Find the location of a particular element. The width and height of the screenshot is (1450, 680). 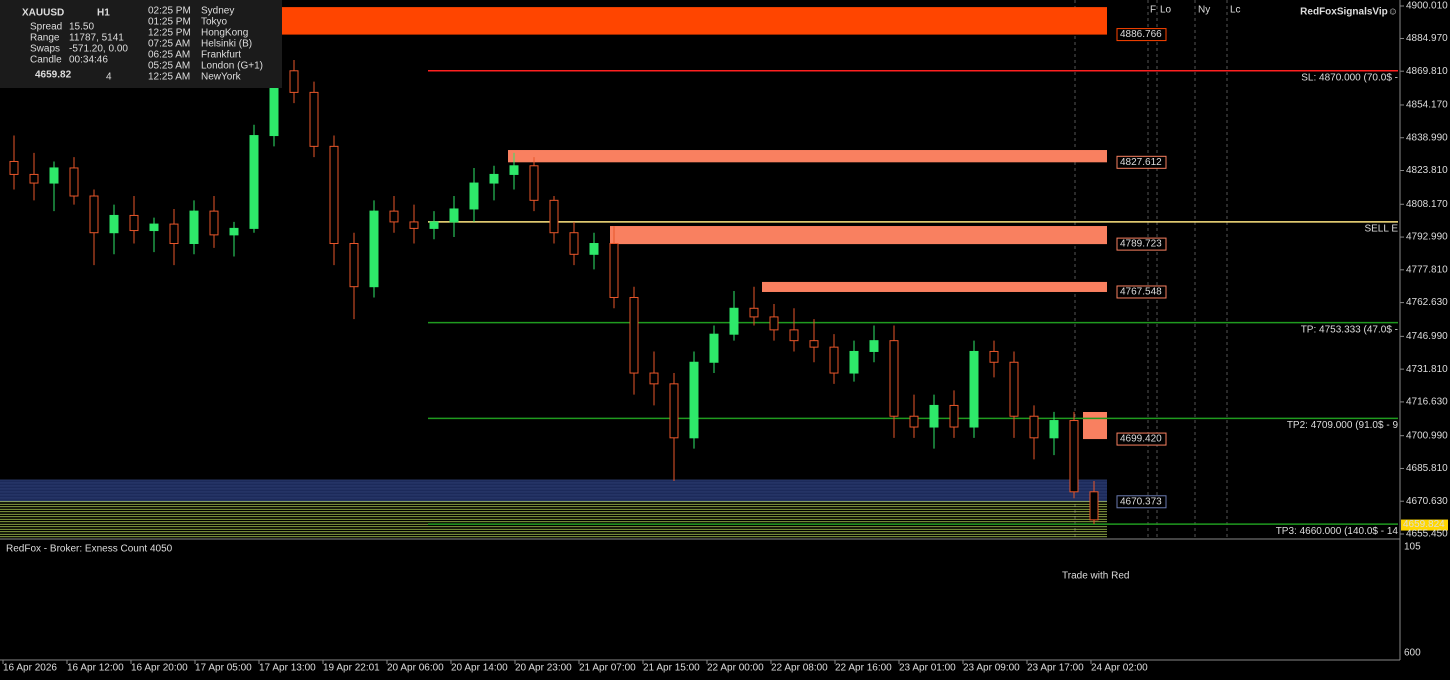

session-time: 06:25 AM is located at coordinates (169, 55).